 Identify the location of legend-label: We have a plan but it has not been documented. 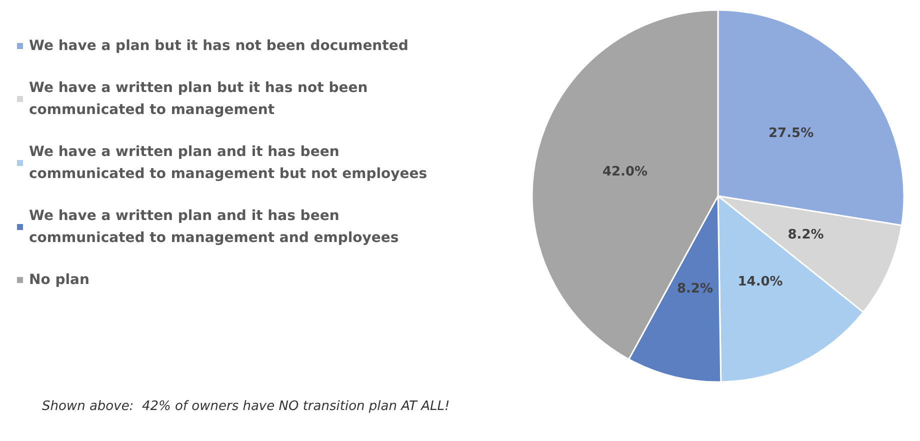
(218, 46).